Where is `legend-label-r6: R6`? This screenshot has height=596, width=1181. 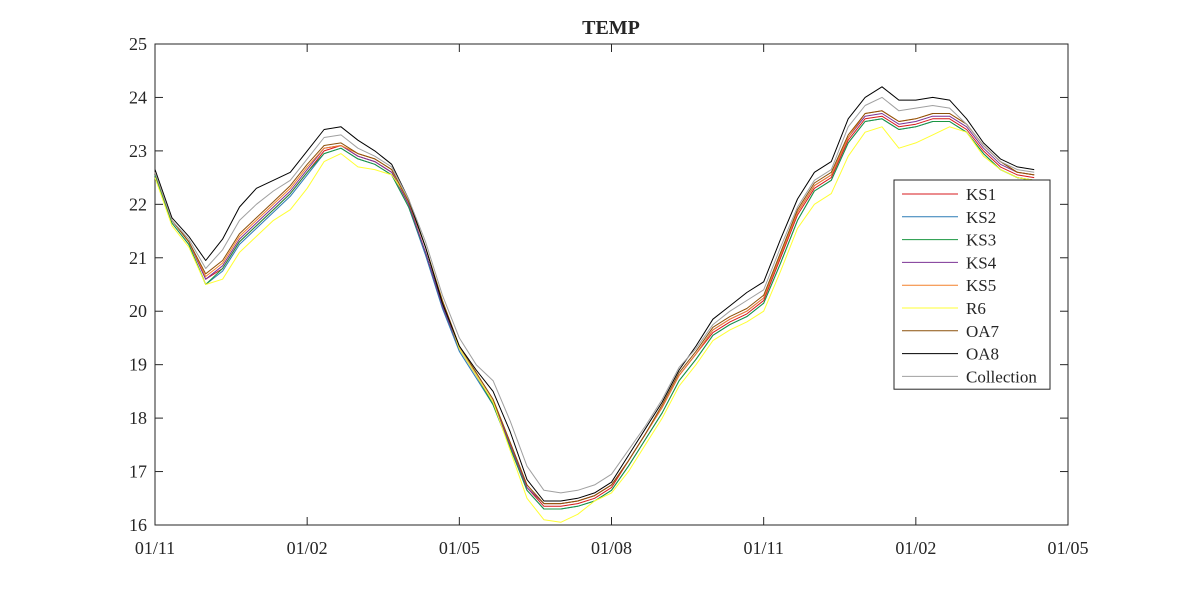
legend-label-r6: R6 is located at coordinates (976, 308).